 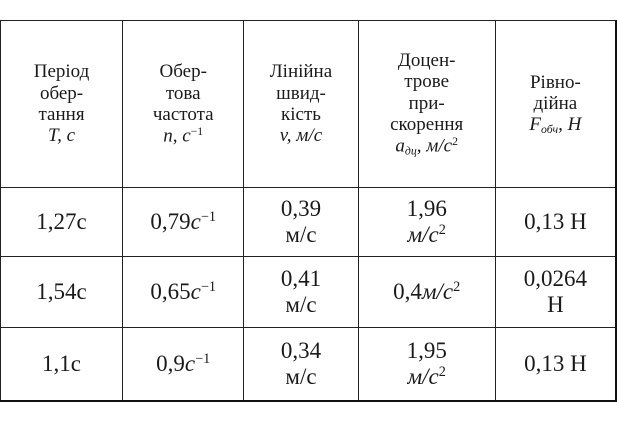 I want to click on table-cell: 0,34 м/с, so click(x=301, y=364).